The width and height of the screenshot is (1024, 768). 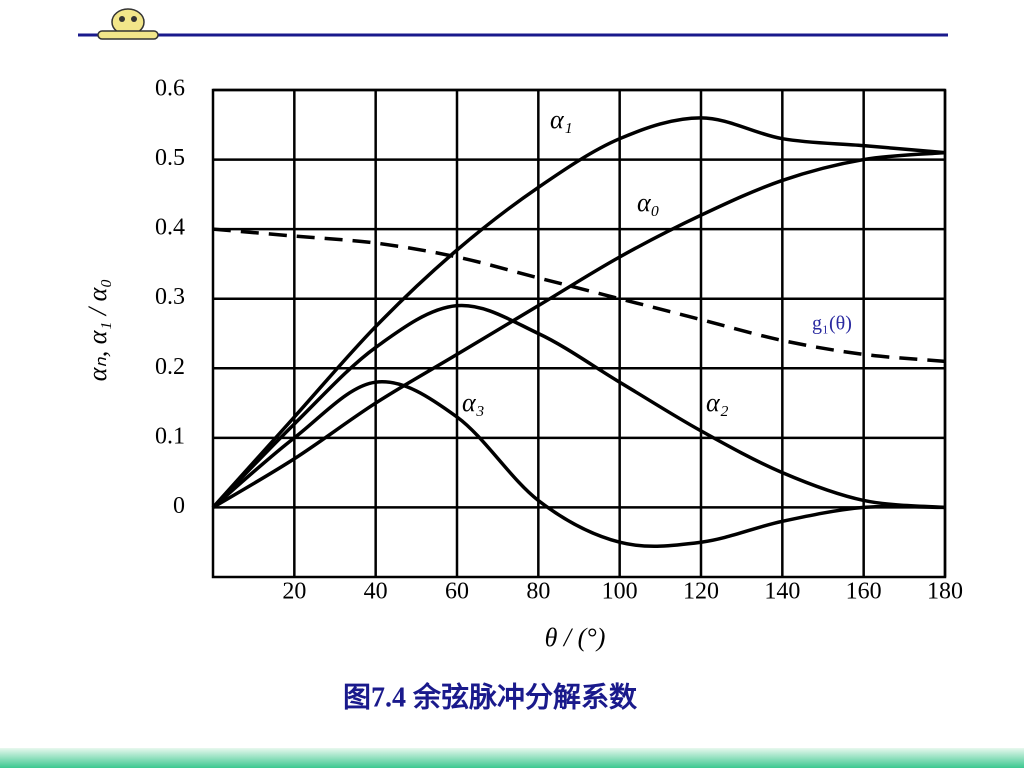 What do you see at coordinates (170, 297) in the screenshot?
I see `y-tick-label: 0.3` at bounding box center [170, 297].